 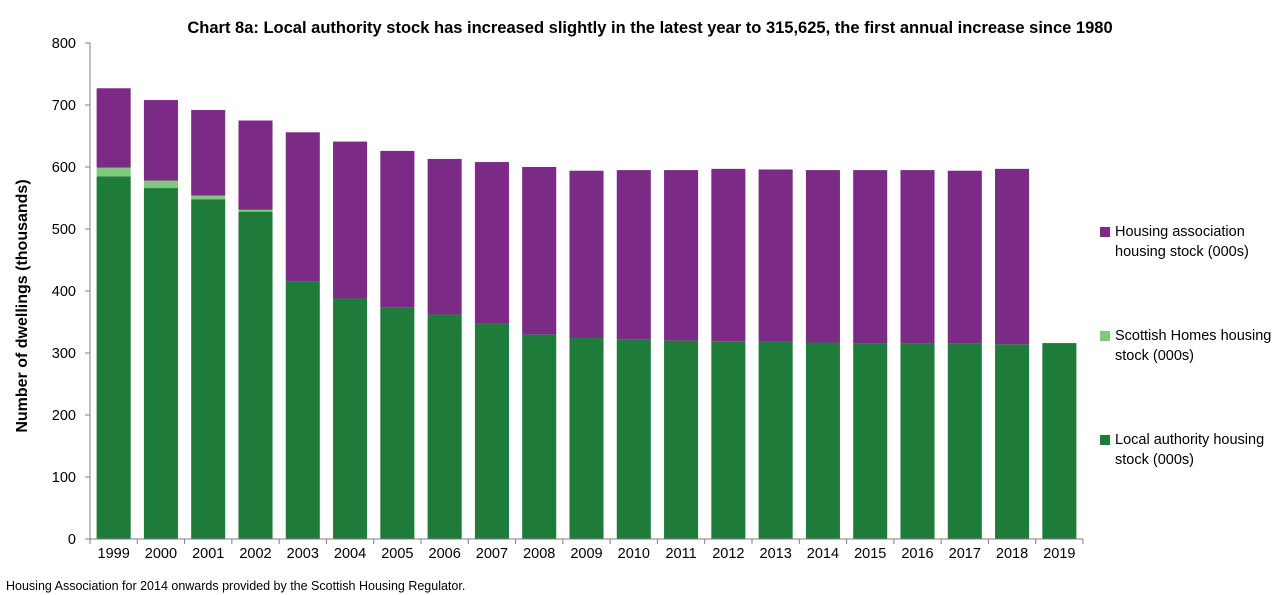 What do you see at coordinates (160, 140) in the screenshot?
I see `bar-housing-2000` at bounding box center [160, 140].